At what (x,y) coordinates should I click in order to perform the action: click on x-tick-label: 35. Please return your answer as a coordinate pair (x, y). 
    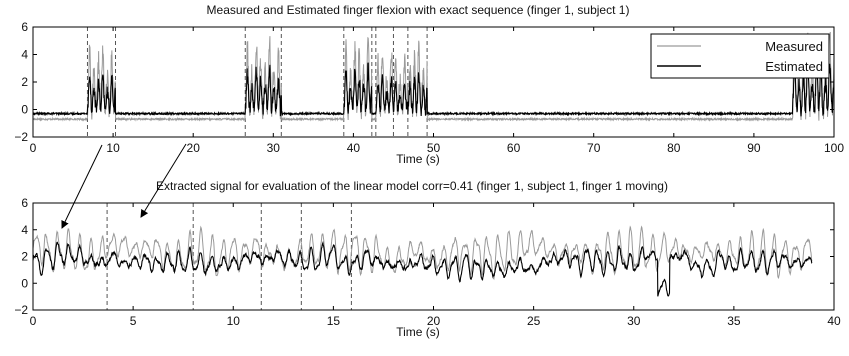
    Looking at the image, I should click on (734, 321).